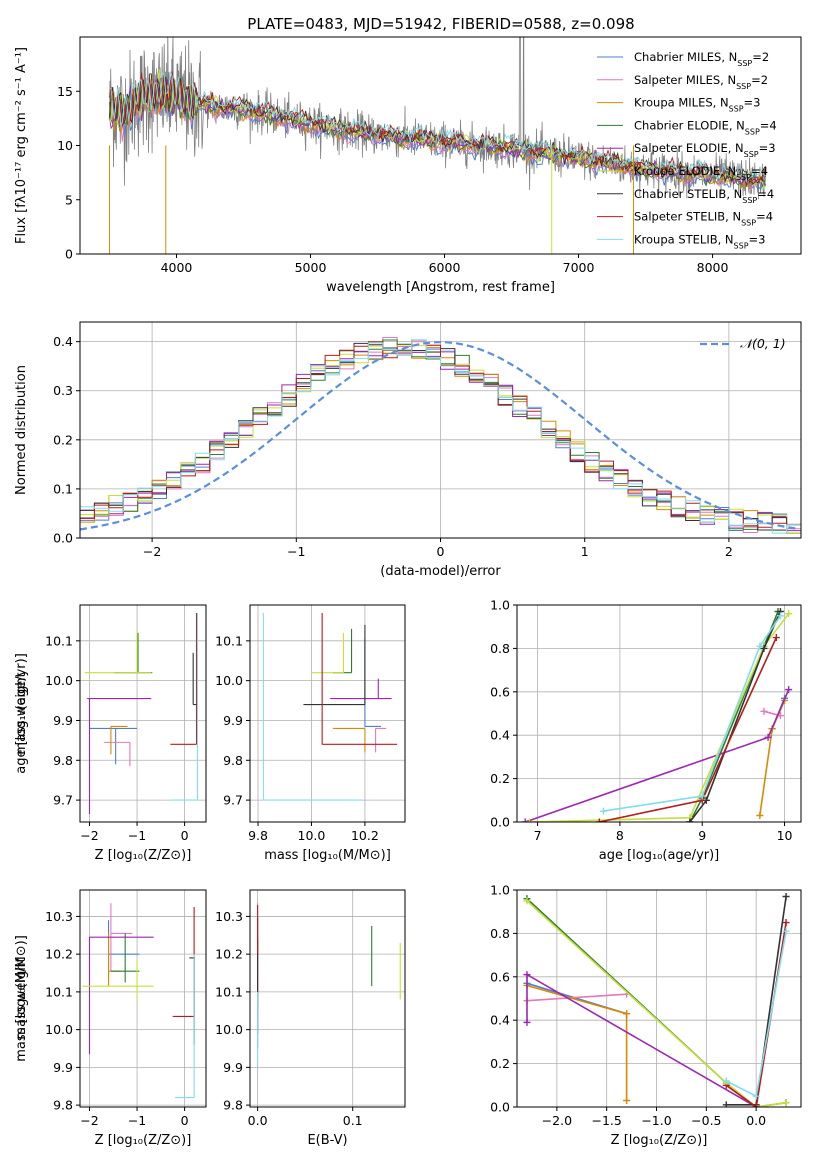 The width and height of the screenshot is (819, 1170). I want to click on x-axis-label: E(B-V), so click(327, 1140).